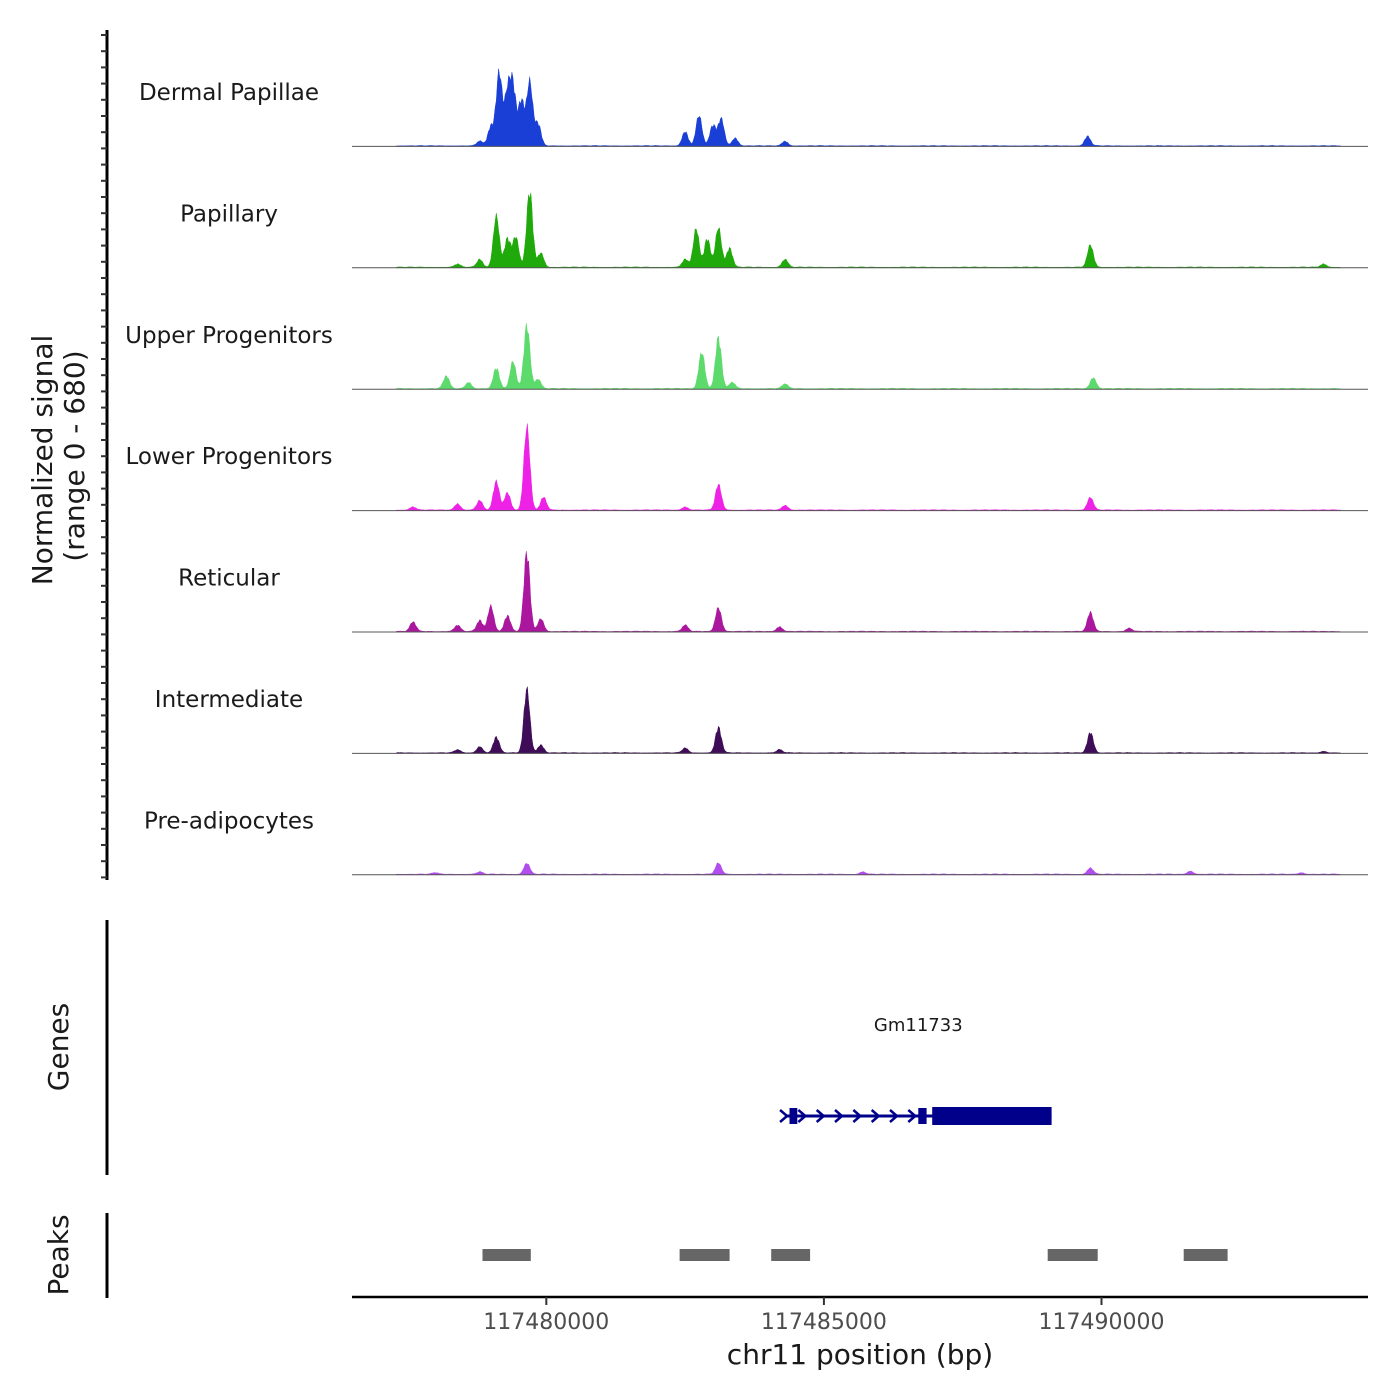 Image resolution: width=1400 pixels, height=1400 pixels. What do you see at coordinates (855, 1255) in the screenshot?
I see `peak-regions` at bounding box center [855, 1255].